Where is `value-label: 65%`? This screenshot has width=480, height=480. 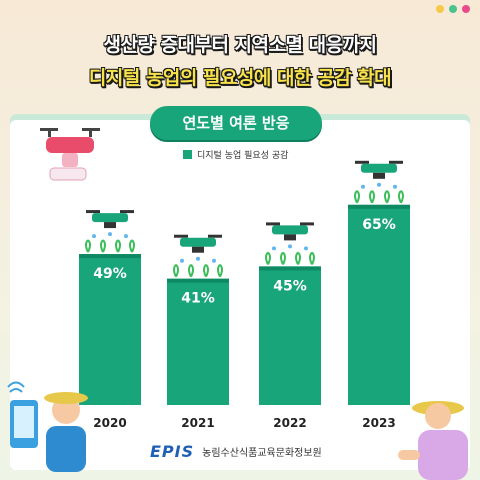
value-label: 65% is located at coordinates (379, 225).